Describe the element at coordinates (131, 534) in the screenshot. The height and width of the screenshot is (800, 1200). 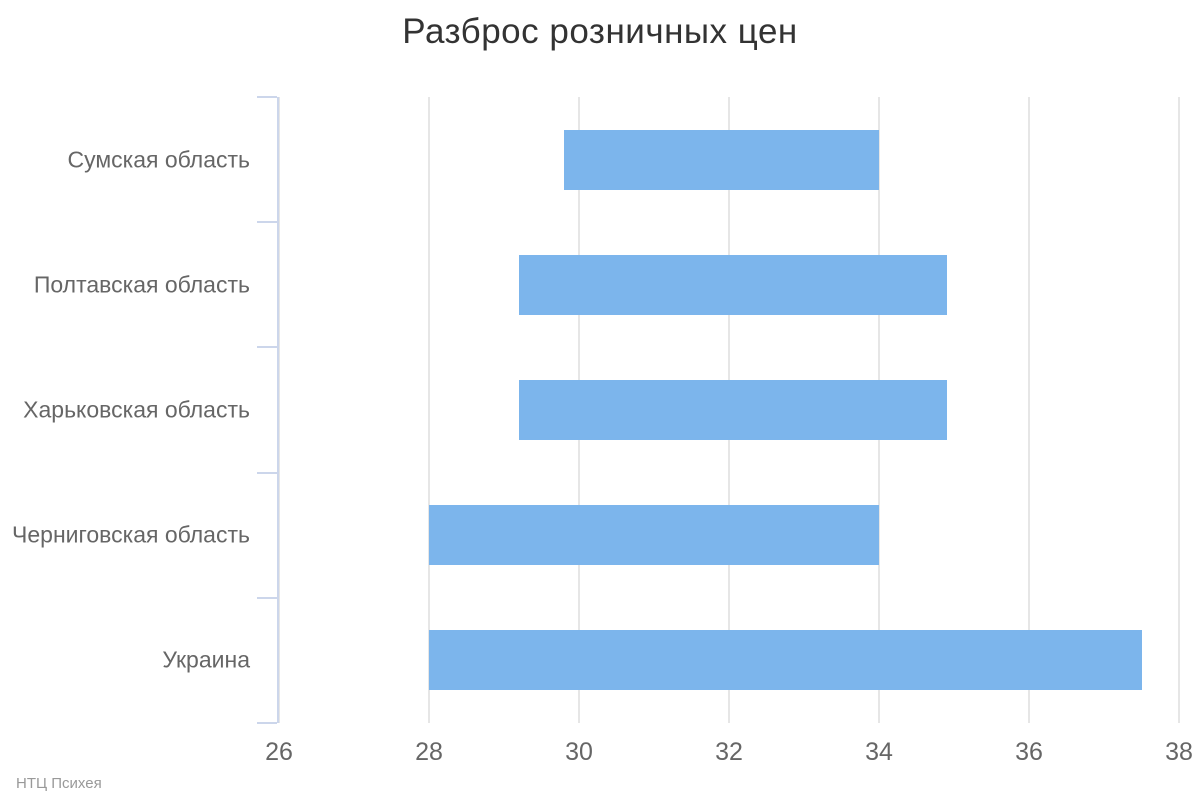
I see `category-label: Черниговская область` at that location.